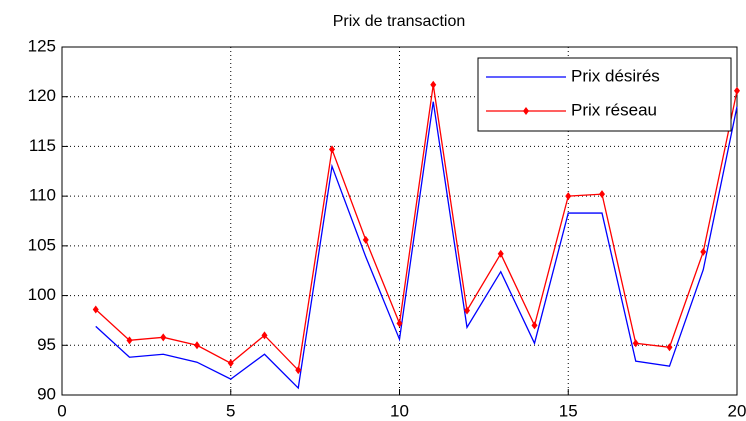 The height and width of the screenshot is (421, 746). I want to click on x-tick-label: 20, so click(737, 410).